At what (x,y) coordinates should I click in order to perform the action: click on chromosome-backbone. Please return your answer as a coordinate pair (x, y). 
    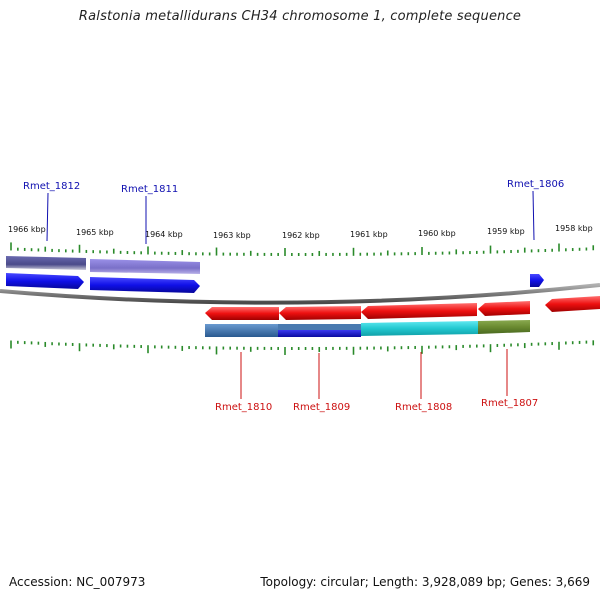
    Looking at the image, I should click on (300, 294).